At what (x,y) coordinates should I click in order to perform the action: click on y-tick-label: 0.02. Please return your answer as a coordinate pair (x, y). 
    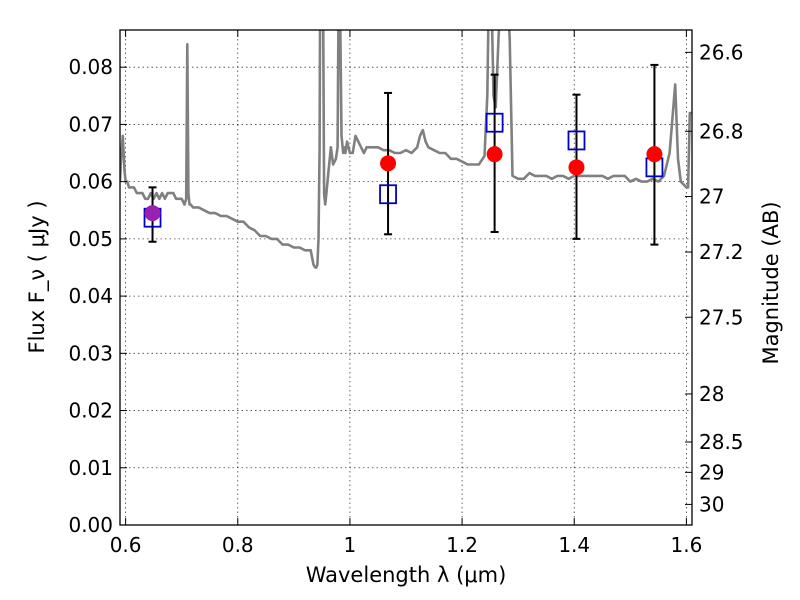
    Looking at the image, I should click on (90, 411).